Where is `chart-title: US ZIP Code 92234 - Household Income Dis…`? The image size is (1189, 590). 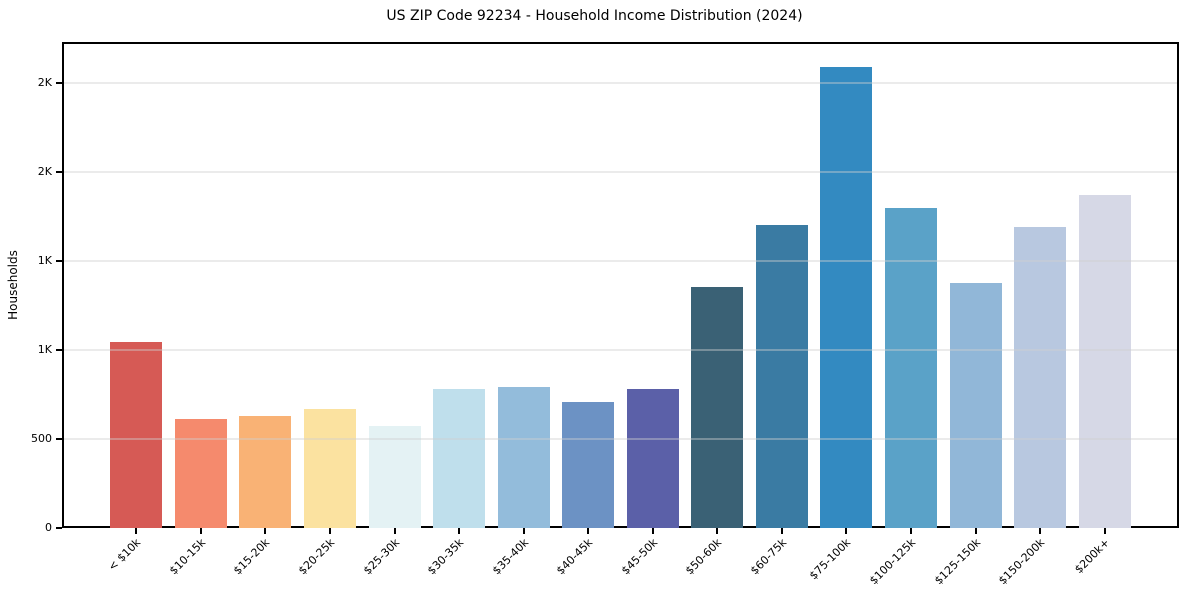 chart-title: US ZIP Code 92234 - Household Income Dis… is located at coordinates (594, 16).